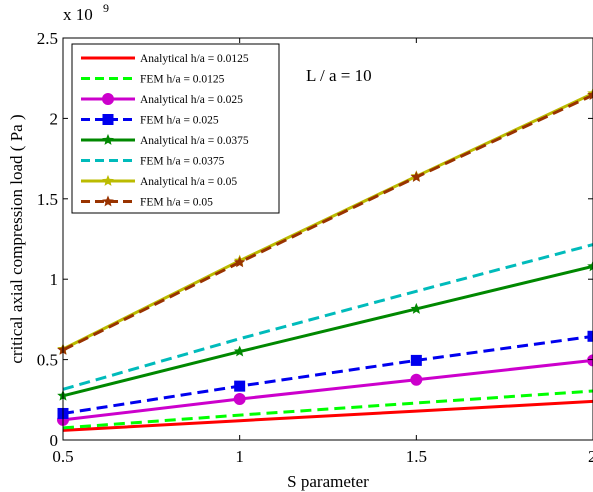  Describe the element at coordinates (179, 121) in the screenshot. I see `legend-label: FEM h/a = 0.025` at that location.